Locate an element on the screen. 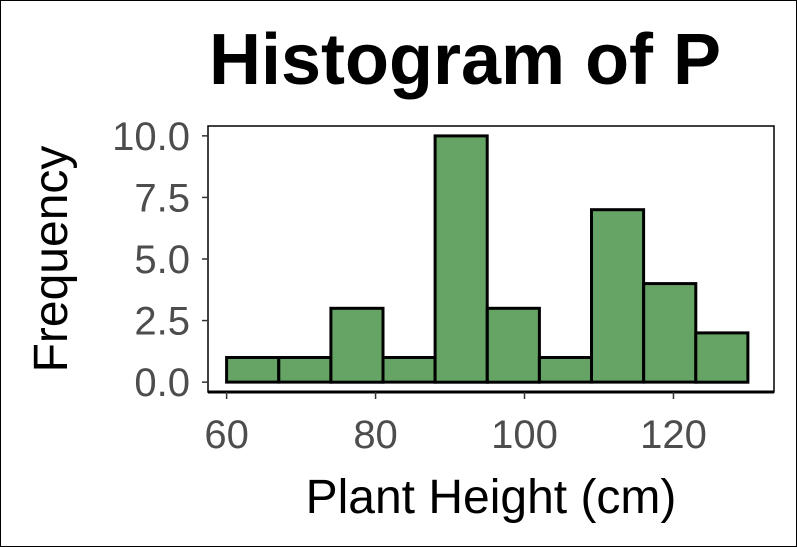  x-tick-label: 60 is located at coordinates (226, 435).